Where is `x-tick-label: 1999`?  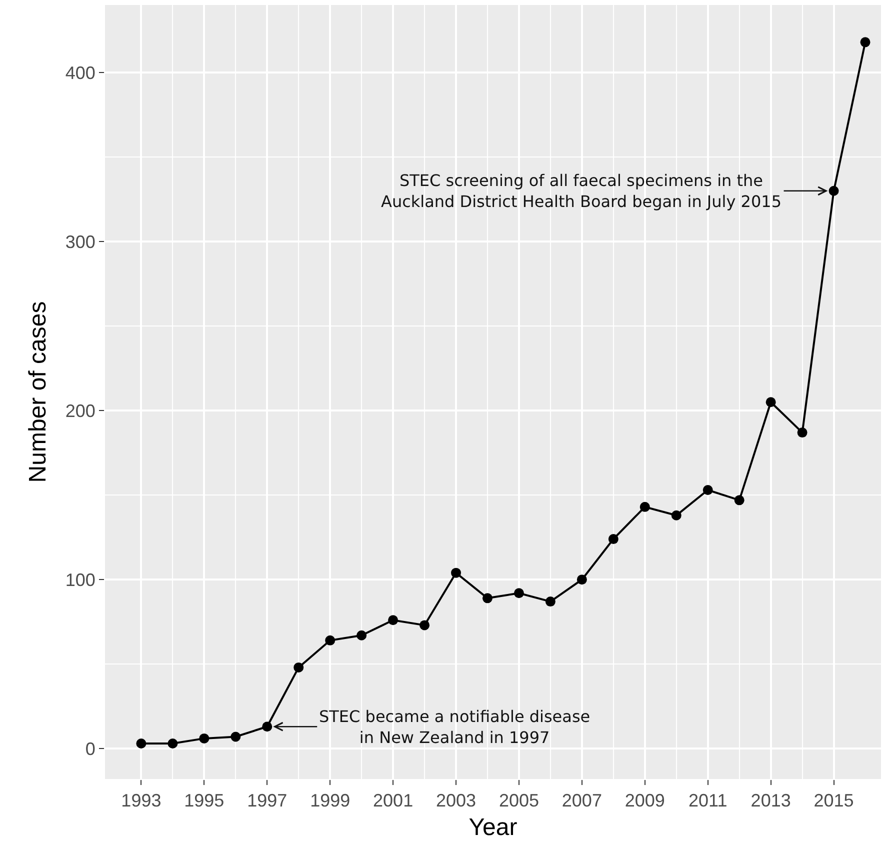 x-tick-label: 1999 is located at coordinates (330, 800).